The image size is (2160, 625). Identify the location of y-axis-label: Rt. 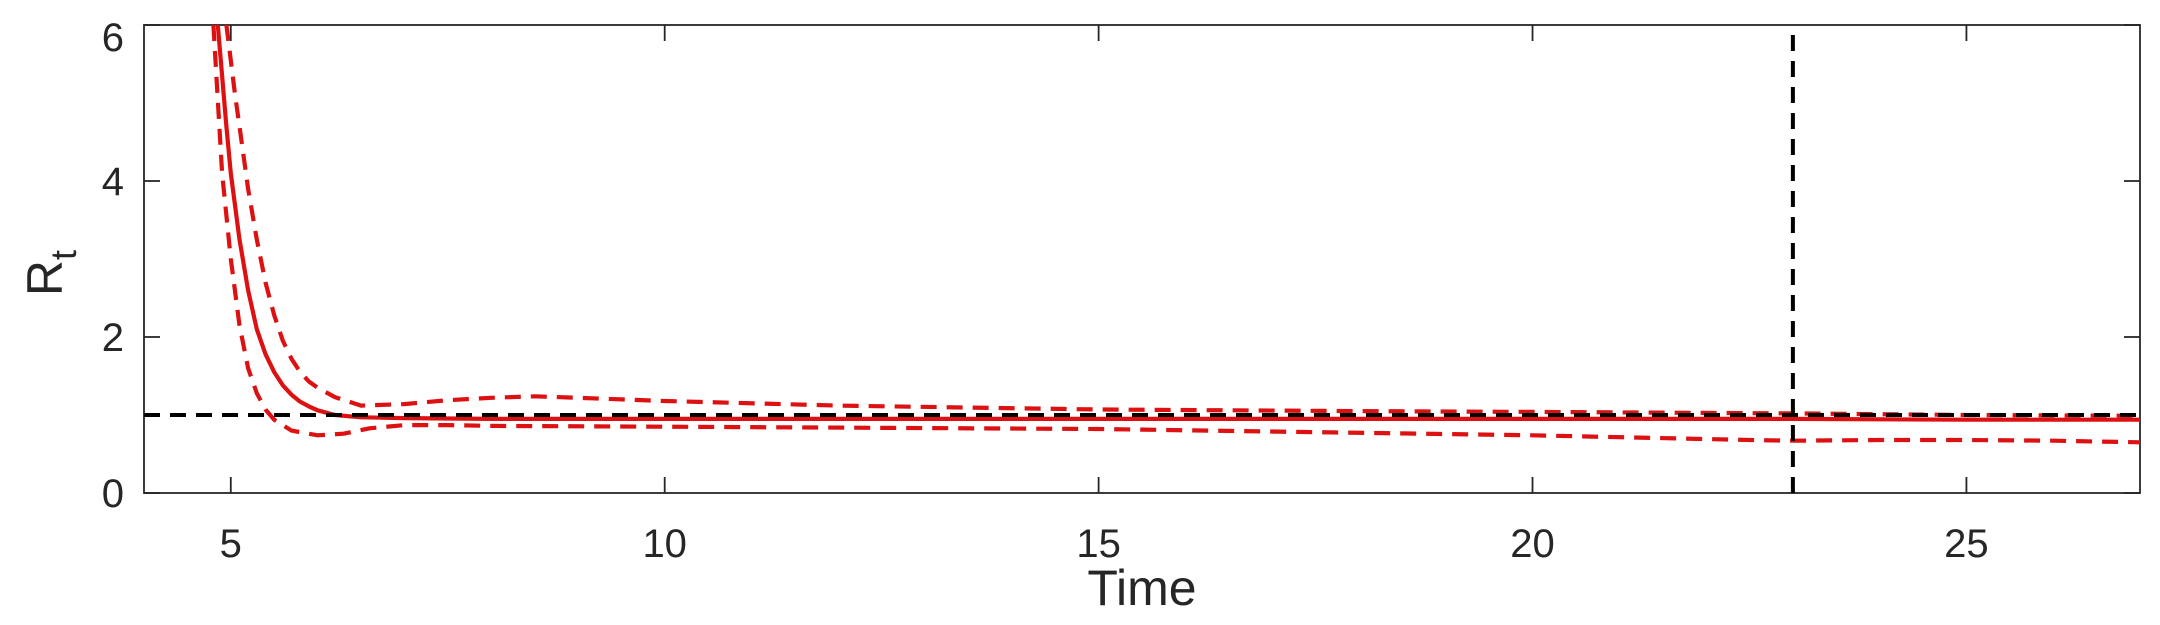
(50, 273).